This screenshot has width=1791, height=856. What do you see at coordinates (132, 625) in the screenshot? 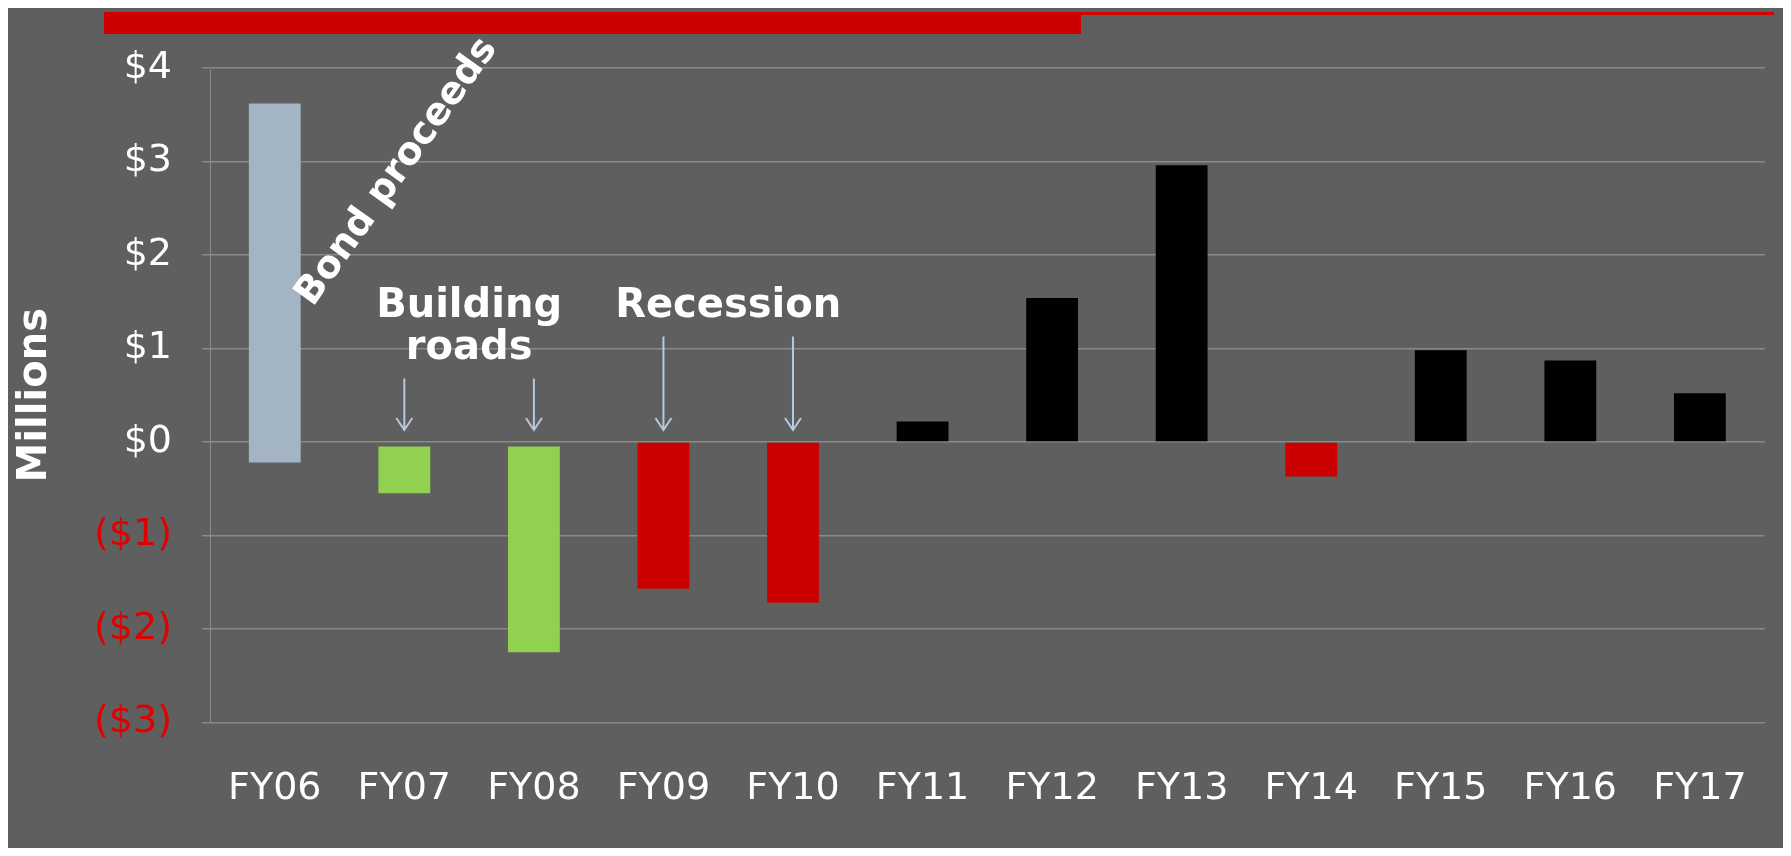
I see `y-tick-label: ($2)` at bounding box center [132, 625].